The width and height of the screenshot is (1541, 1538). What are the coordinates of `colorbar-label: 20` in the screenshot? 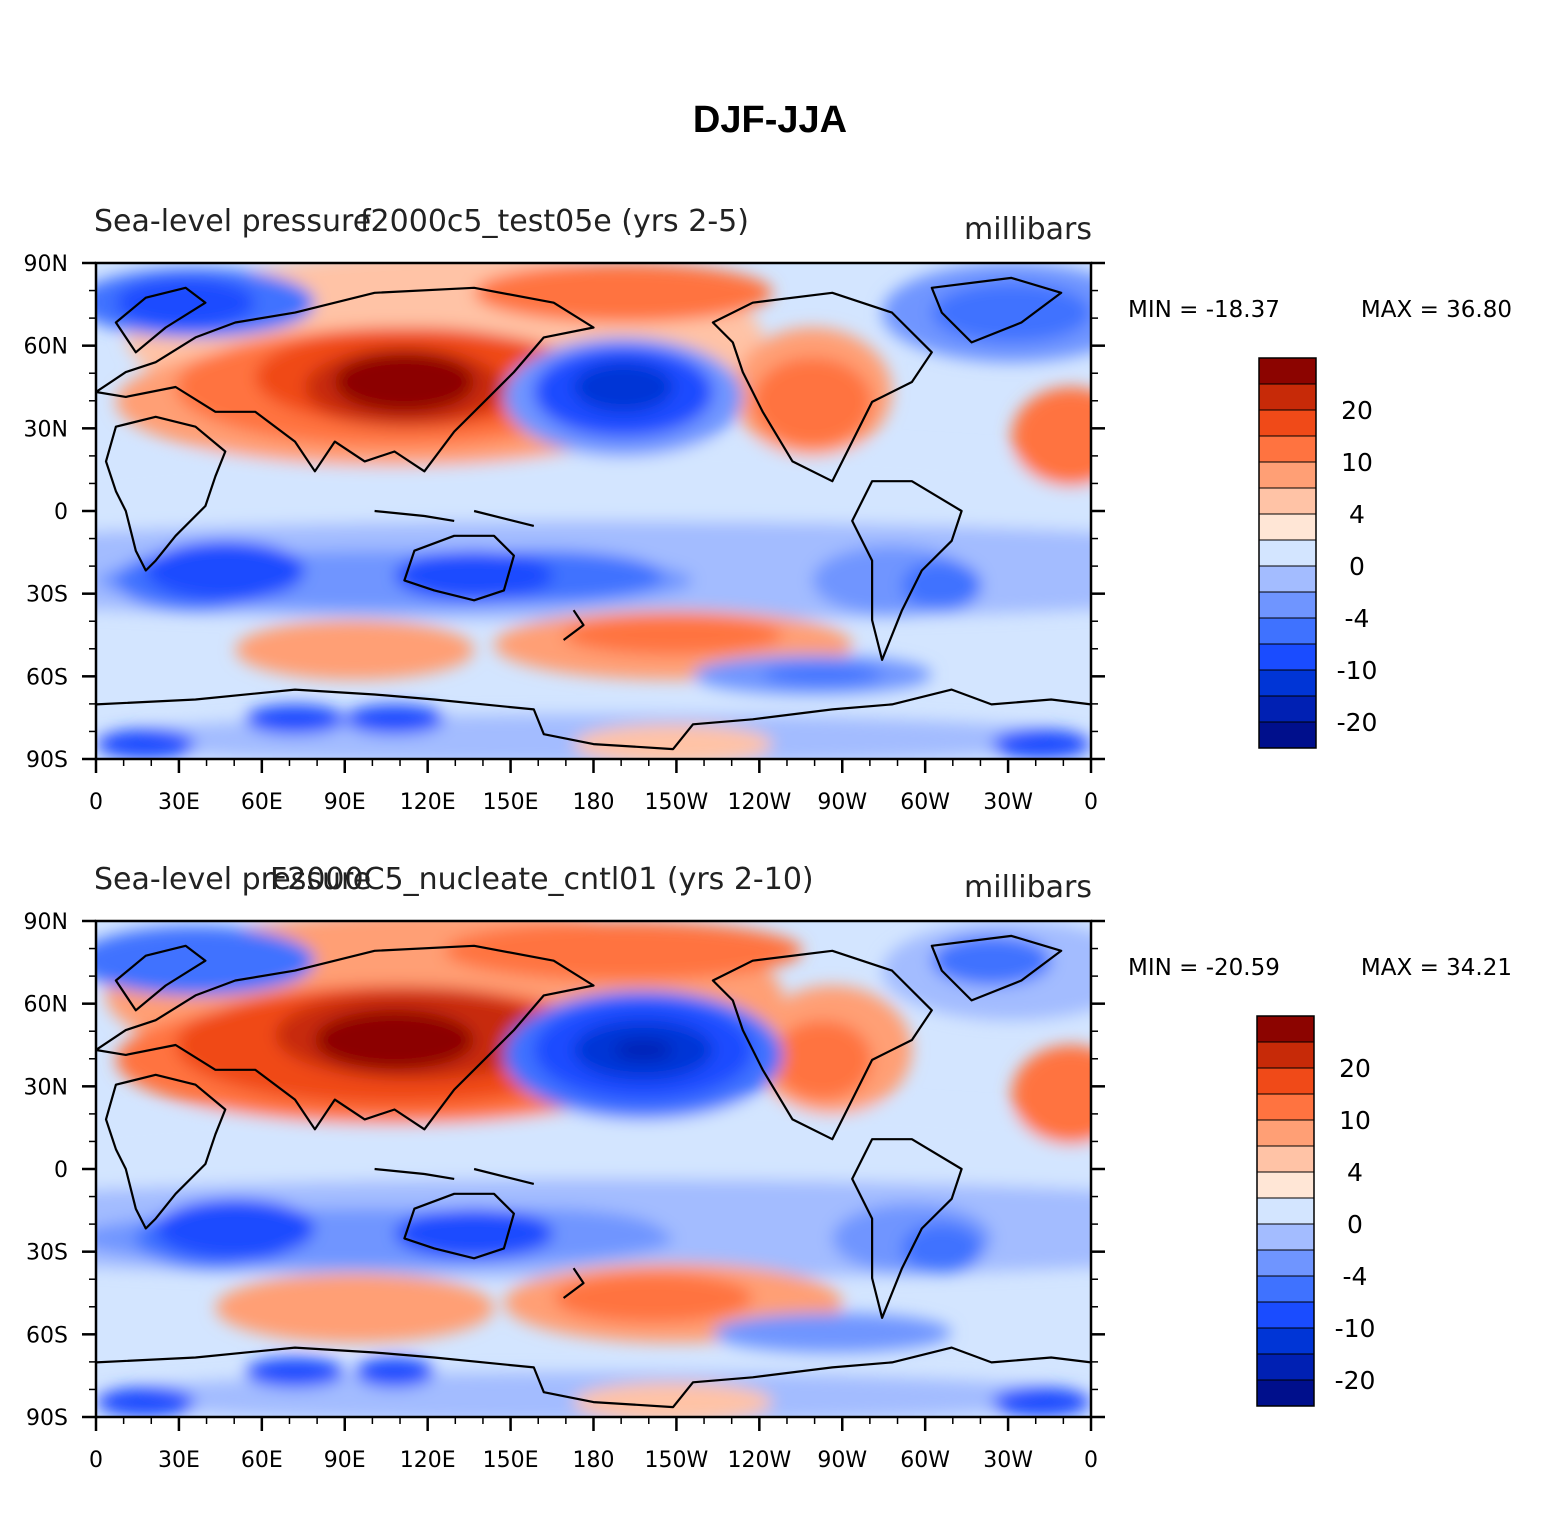 It's located at (1355, 1068).